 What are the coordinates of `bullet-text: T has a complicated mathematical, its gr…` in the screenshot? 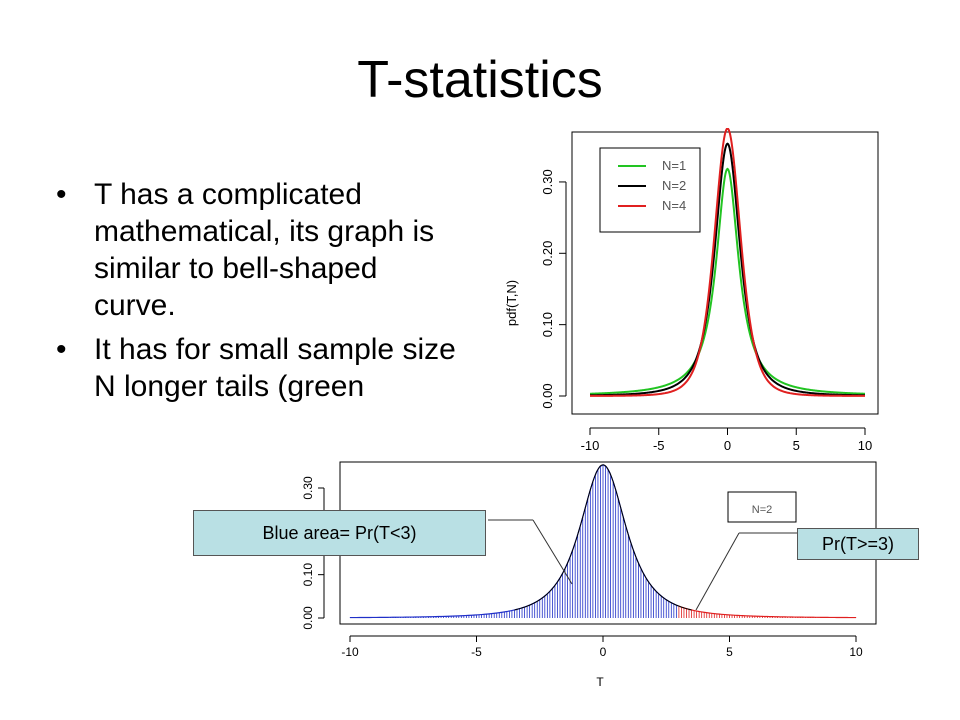 It's located at (264, 250).